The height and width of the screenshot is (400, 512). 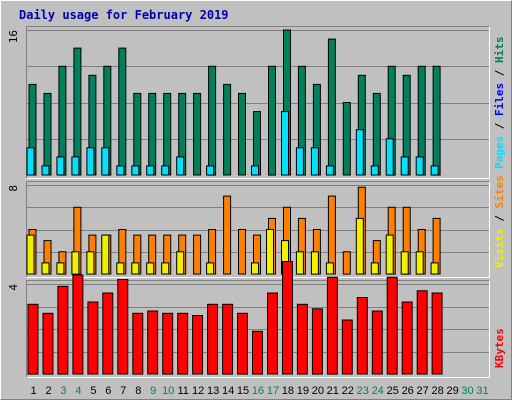 What do you see at coordinates (198, 391) in the screenshot?
I see `x-tick-label: 12` at bounding box center [198, 391].